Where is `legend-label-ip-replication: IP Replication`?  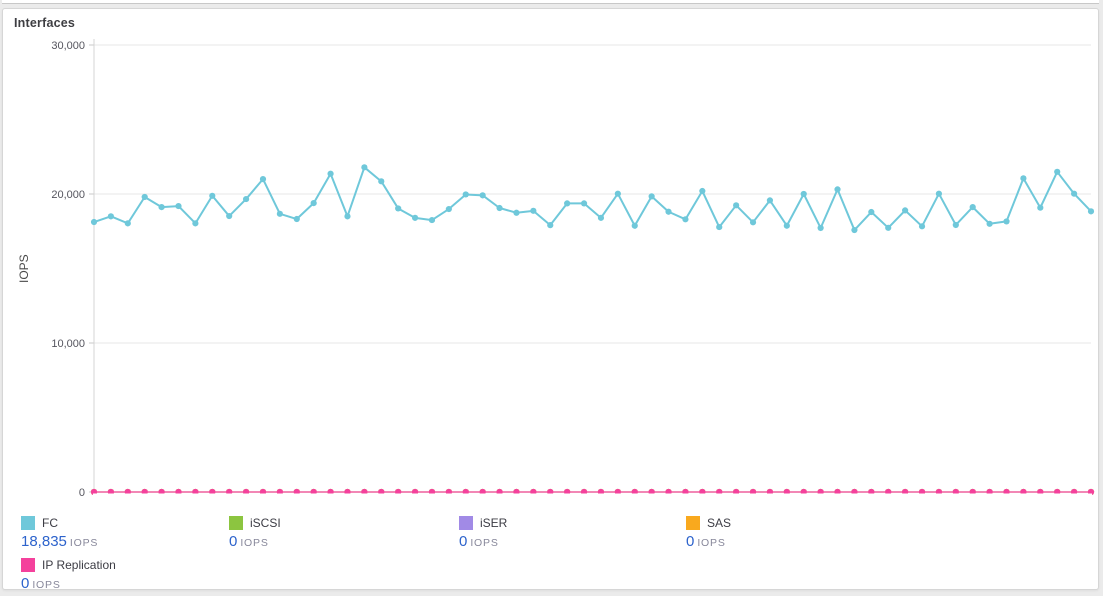 legend-label-ip-replication: IP Replication is located at coordinates (79, 565).